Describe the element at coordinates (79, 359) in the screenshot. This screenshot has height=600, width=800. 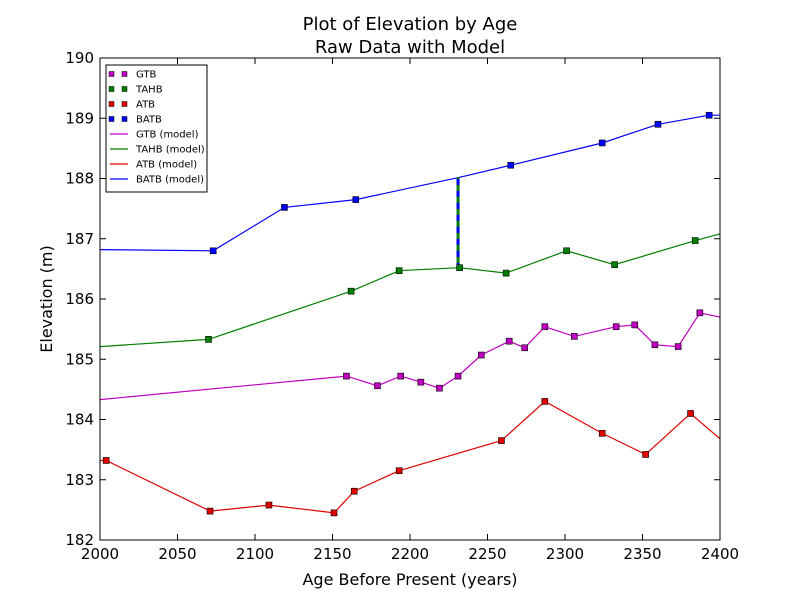
I see `y-tick-label-3: 185` at that location.